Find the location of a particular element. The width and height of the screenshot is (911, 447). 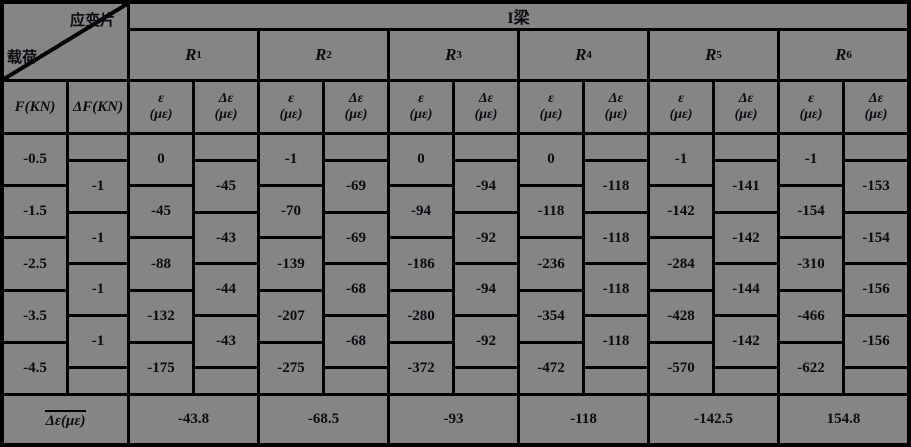

eps-cell: -310 is located at coordinates (811, 265).